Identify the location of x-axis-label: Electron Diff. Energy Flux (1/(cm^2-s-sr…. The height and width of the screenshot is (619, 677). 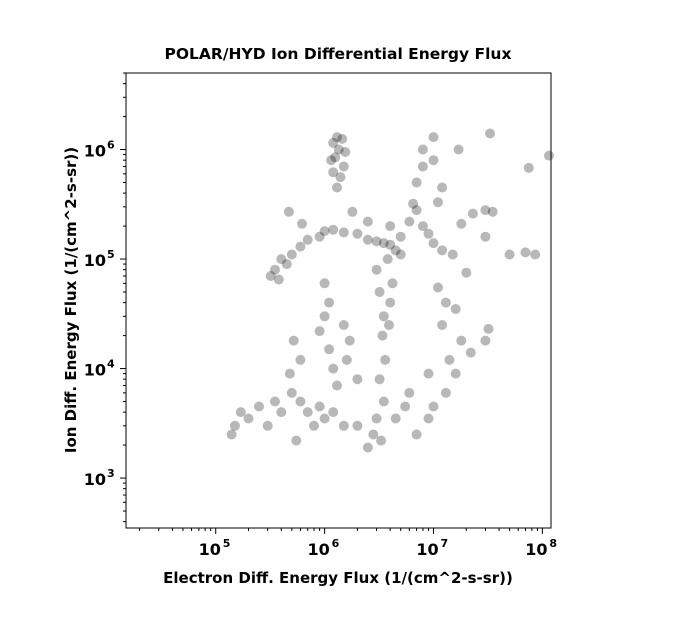
(338, 578).